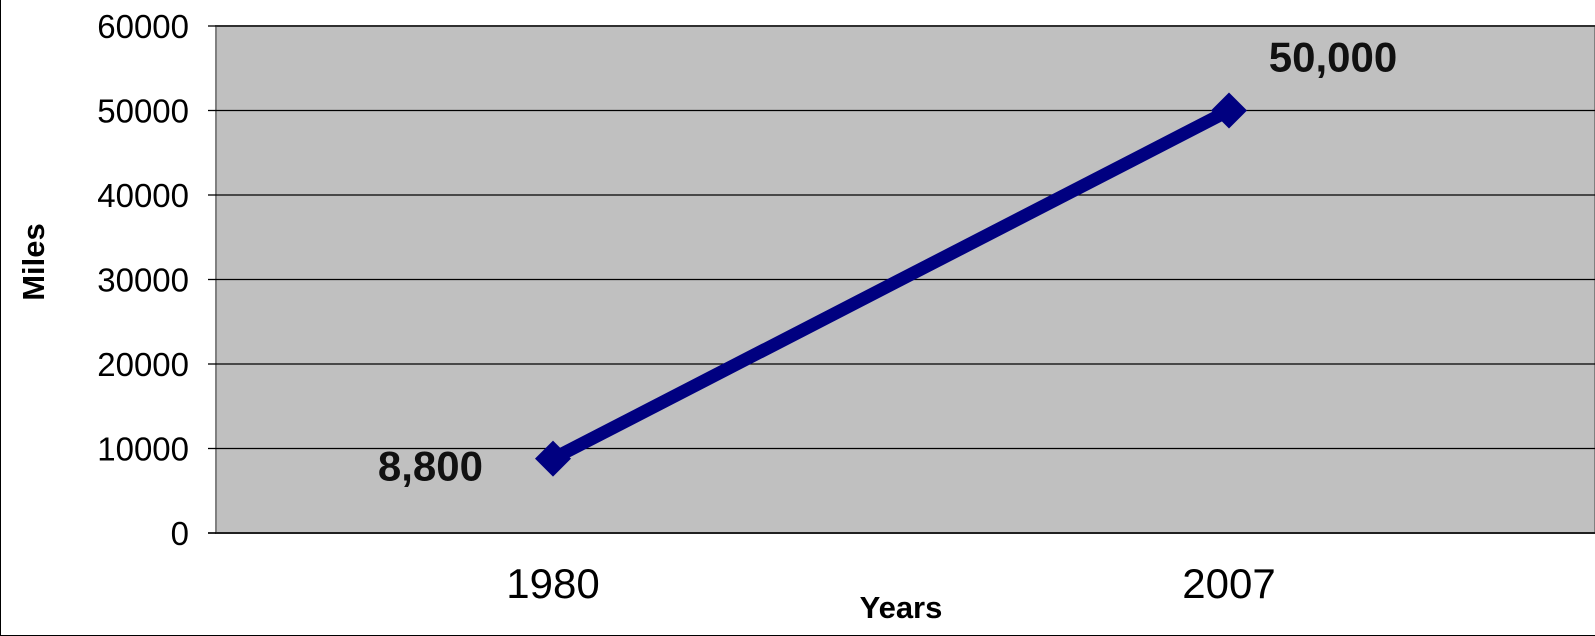  What do you see at coordinates (143, 111) in the screenshot?
I see `y-tick-label: 50000` at bounding box center [143, 111].